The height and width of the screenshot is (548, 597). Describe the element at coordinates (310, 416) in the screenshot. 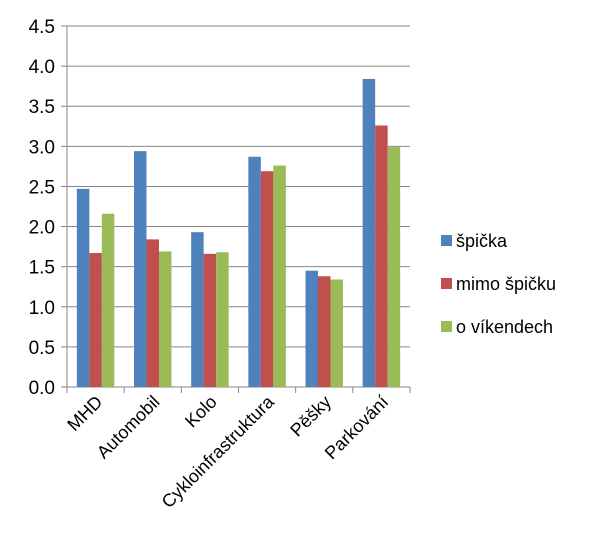

I see `x-category-label: Pěšky` at that location.